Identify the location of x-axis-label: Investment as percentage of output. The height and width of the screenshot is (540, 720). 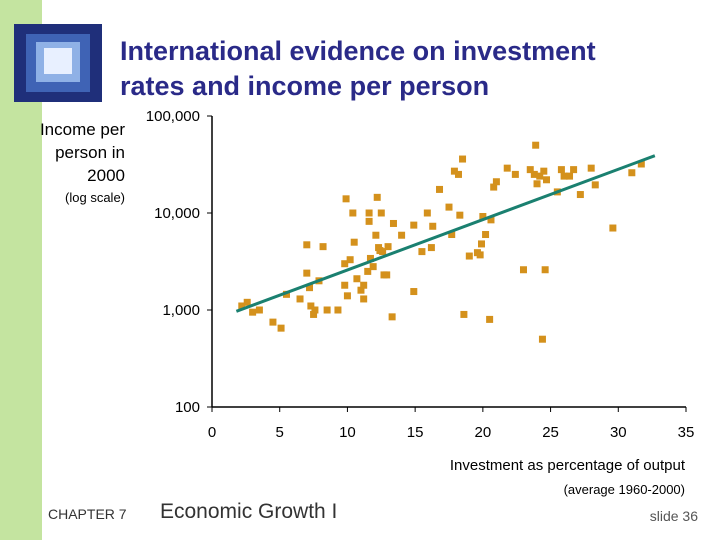
(567, 465).